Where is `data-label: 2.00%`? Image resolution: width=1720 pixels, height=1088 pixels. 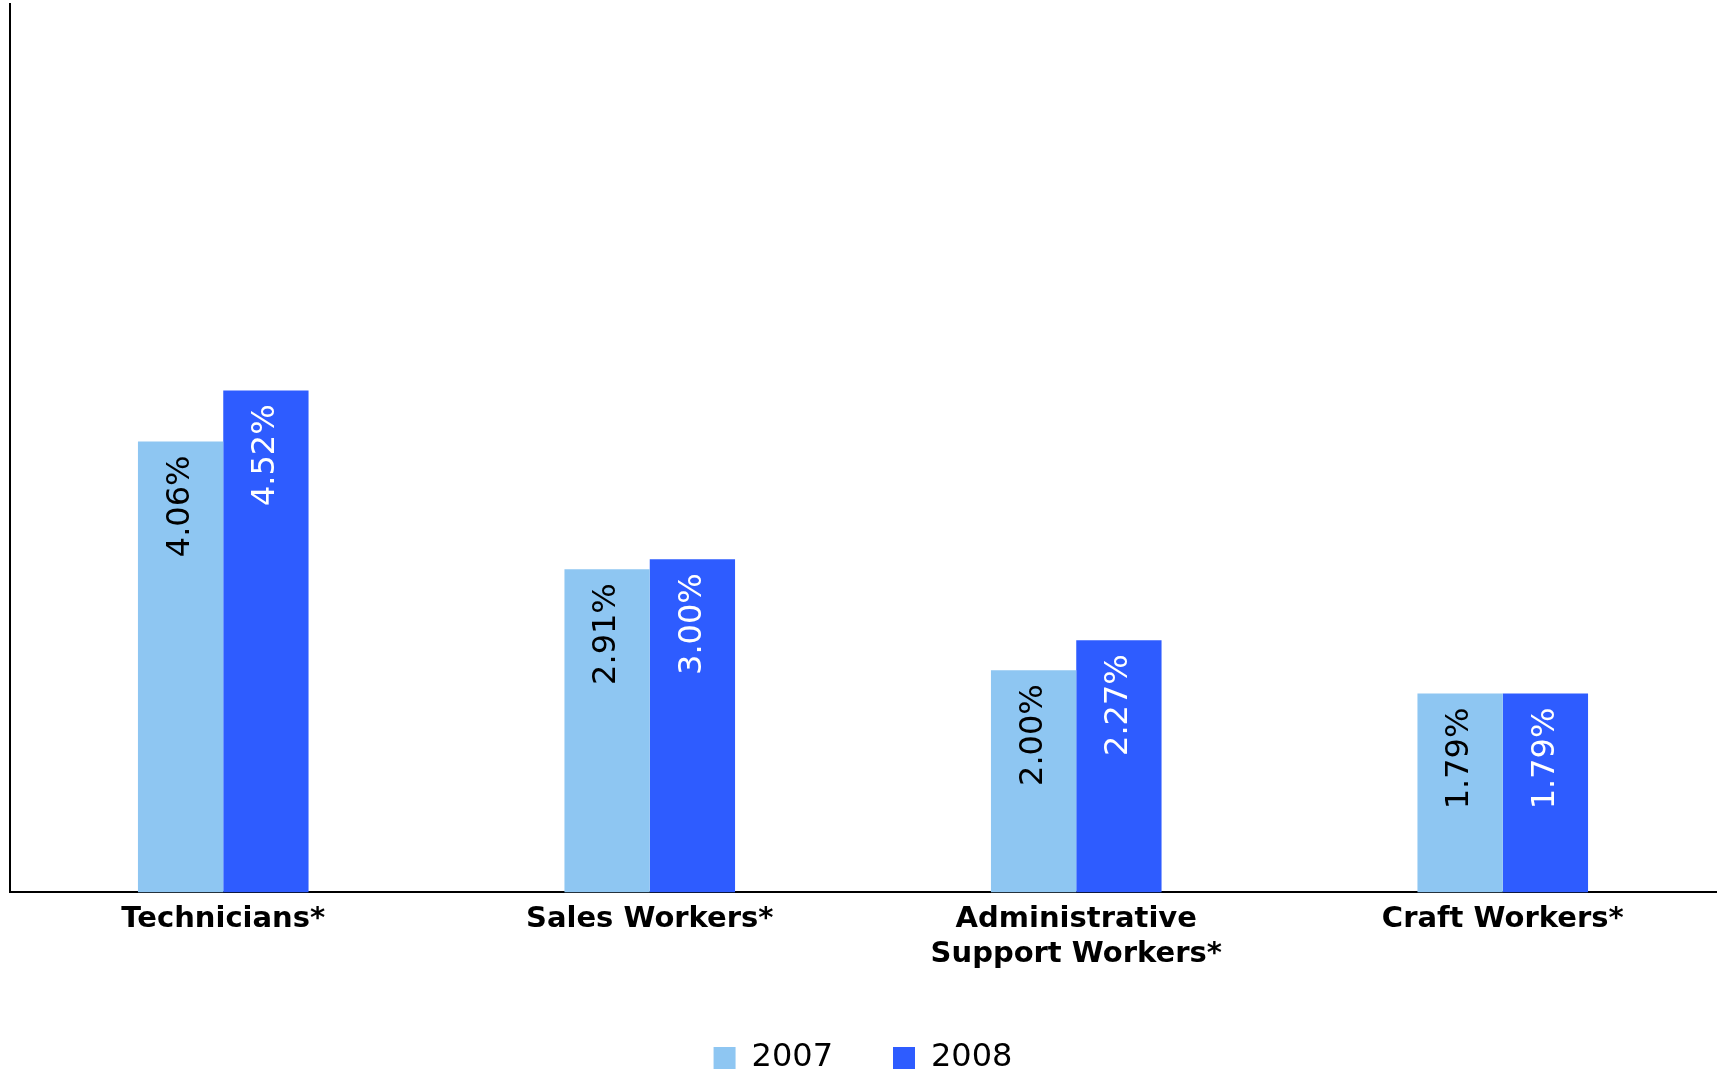
data-label: 2.00% is located at coordinates (1030, 735).